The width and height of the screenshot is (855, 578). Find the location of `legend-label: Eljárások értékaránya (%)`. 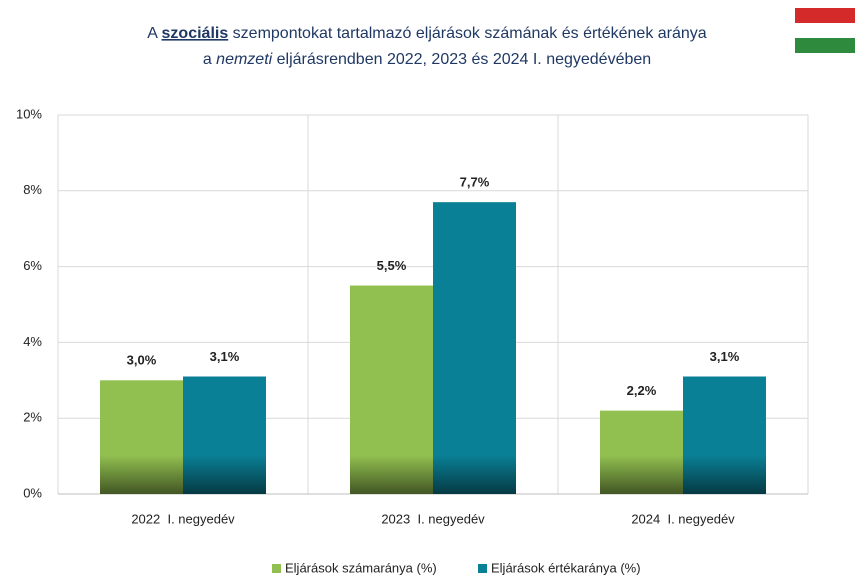

legend-label: Eljárások értékaránya (%) is located at coordinates (566, 567).